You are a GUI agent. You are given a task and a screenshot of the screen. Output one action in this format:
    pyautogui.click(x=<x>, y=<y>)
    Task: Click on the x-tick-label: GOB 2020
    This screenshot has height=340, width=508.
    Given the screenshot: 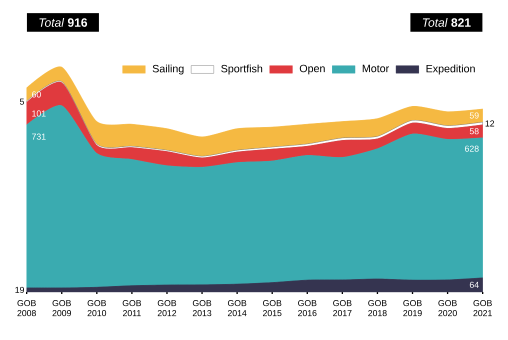 What is the action you would take?
    pyautogui.click(x=447, y=308)
    